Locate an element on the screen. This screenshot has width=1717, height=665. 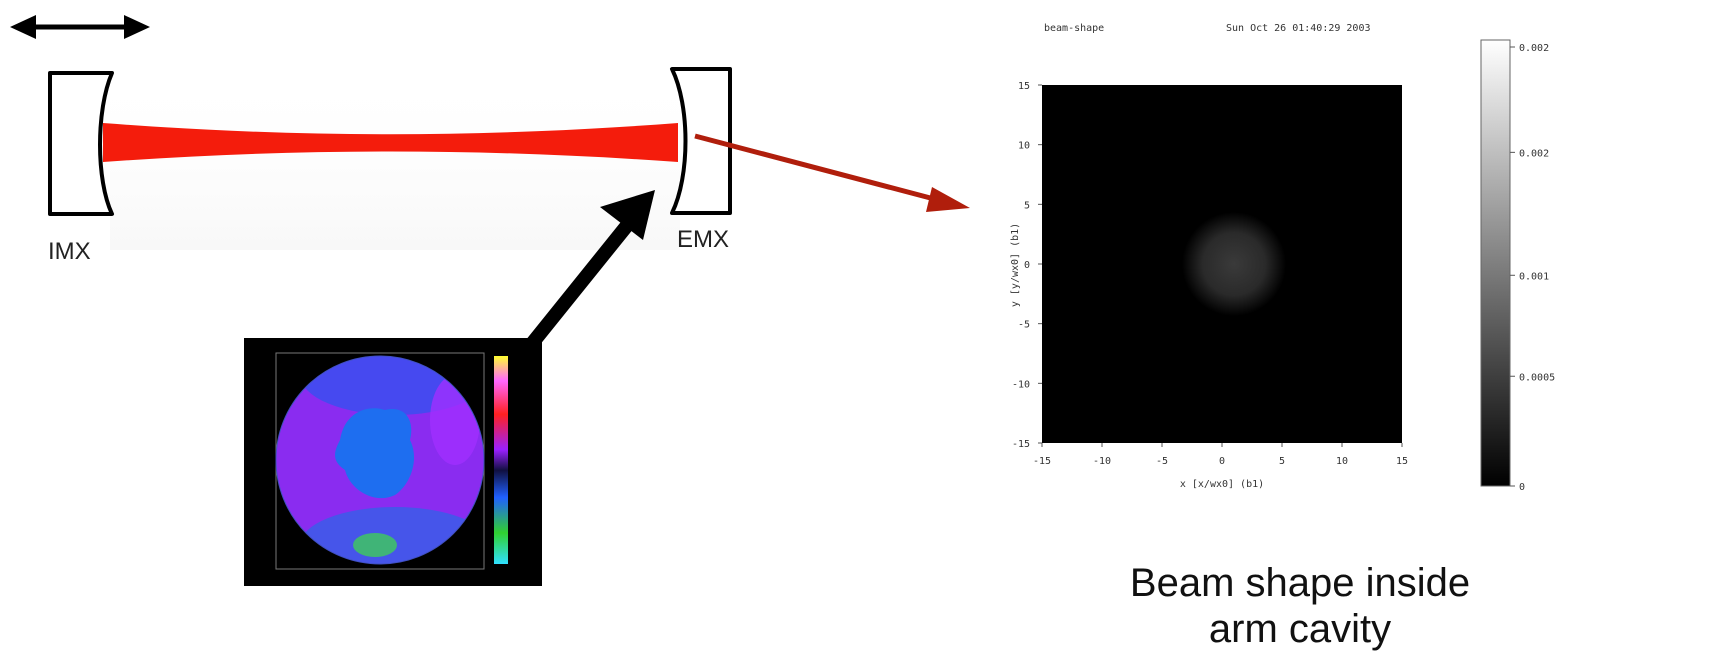
red-pointer-arrow-icon is located at coordinates (832, 172).